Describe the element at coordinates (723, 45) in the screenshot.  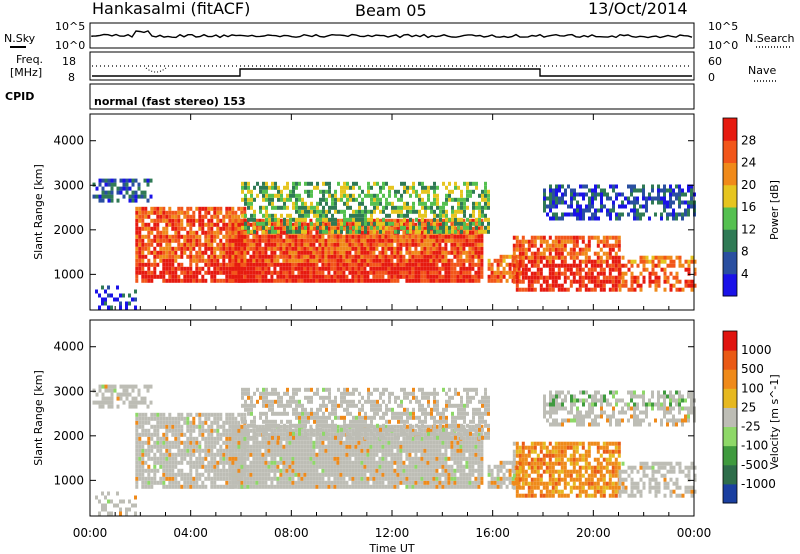
I see `noise-right-tick-bottom: 10^0` at that location.